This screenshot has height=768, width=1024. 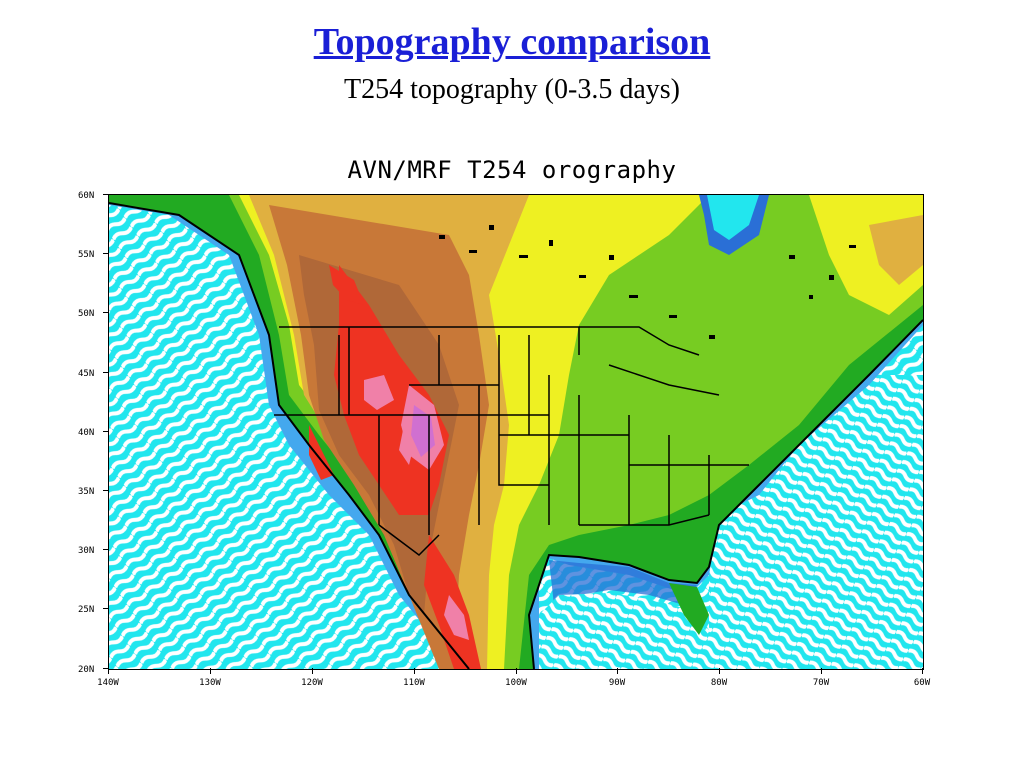 I want to click on lon-label-120w: 120W, so click(x=312, y=683).